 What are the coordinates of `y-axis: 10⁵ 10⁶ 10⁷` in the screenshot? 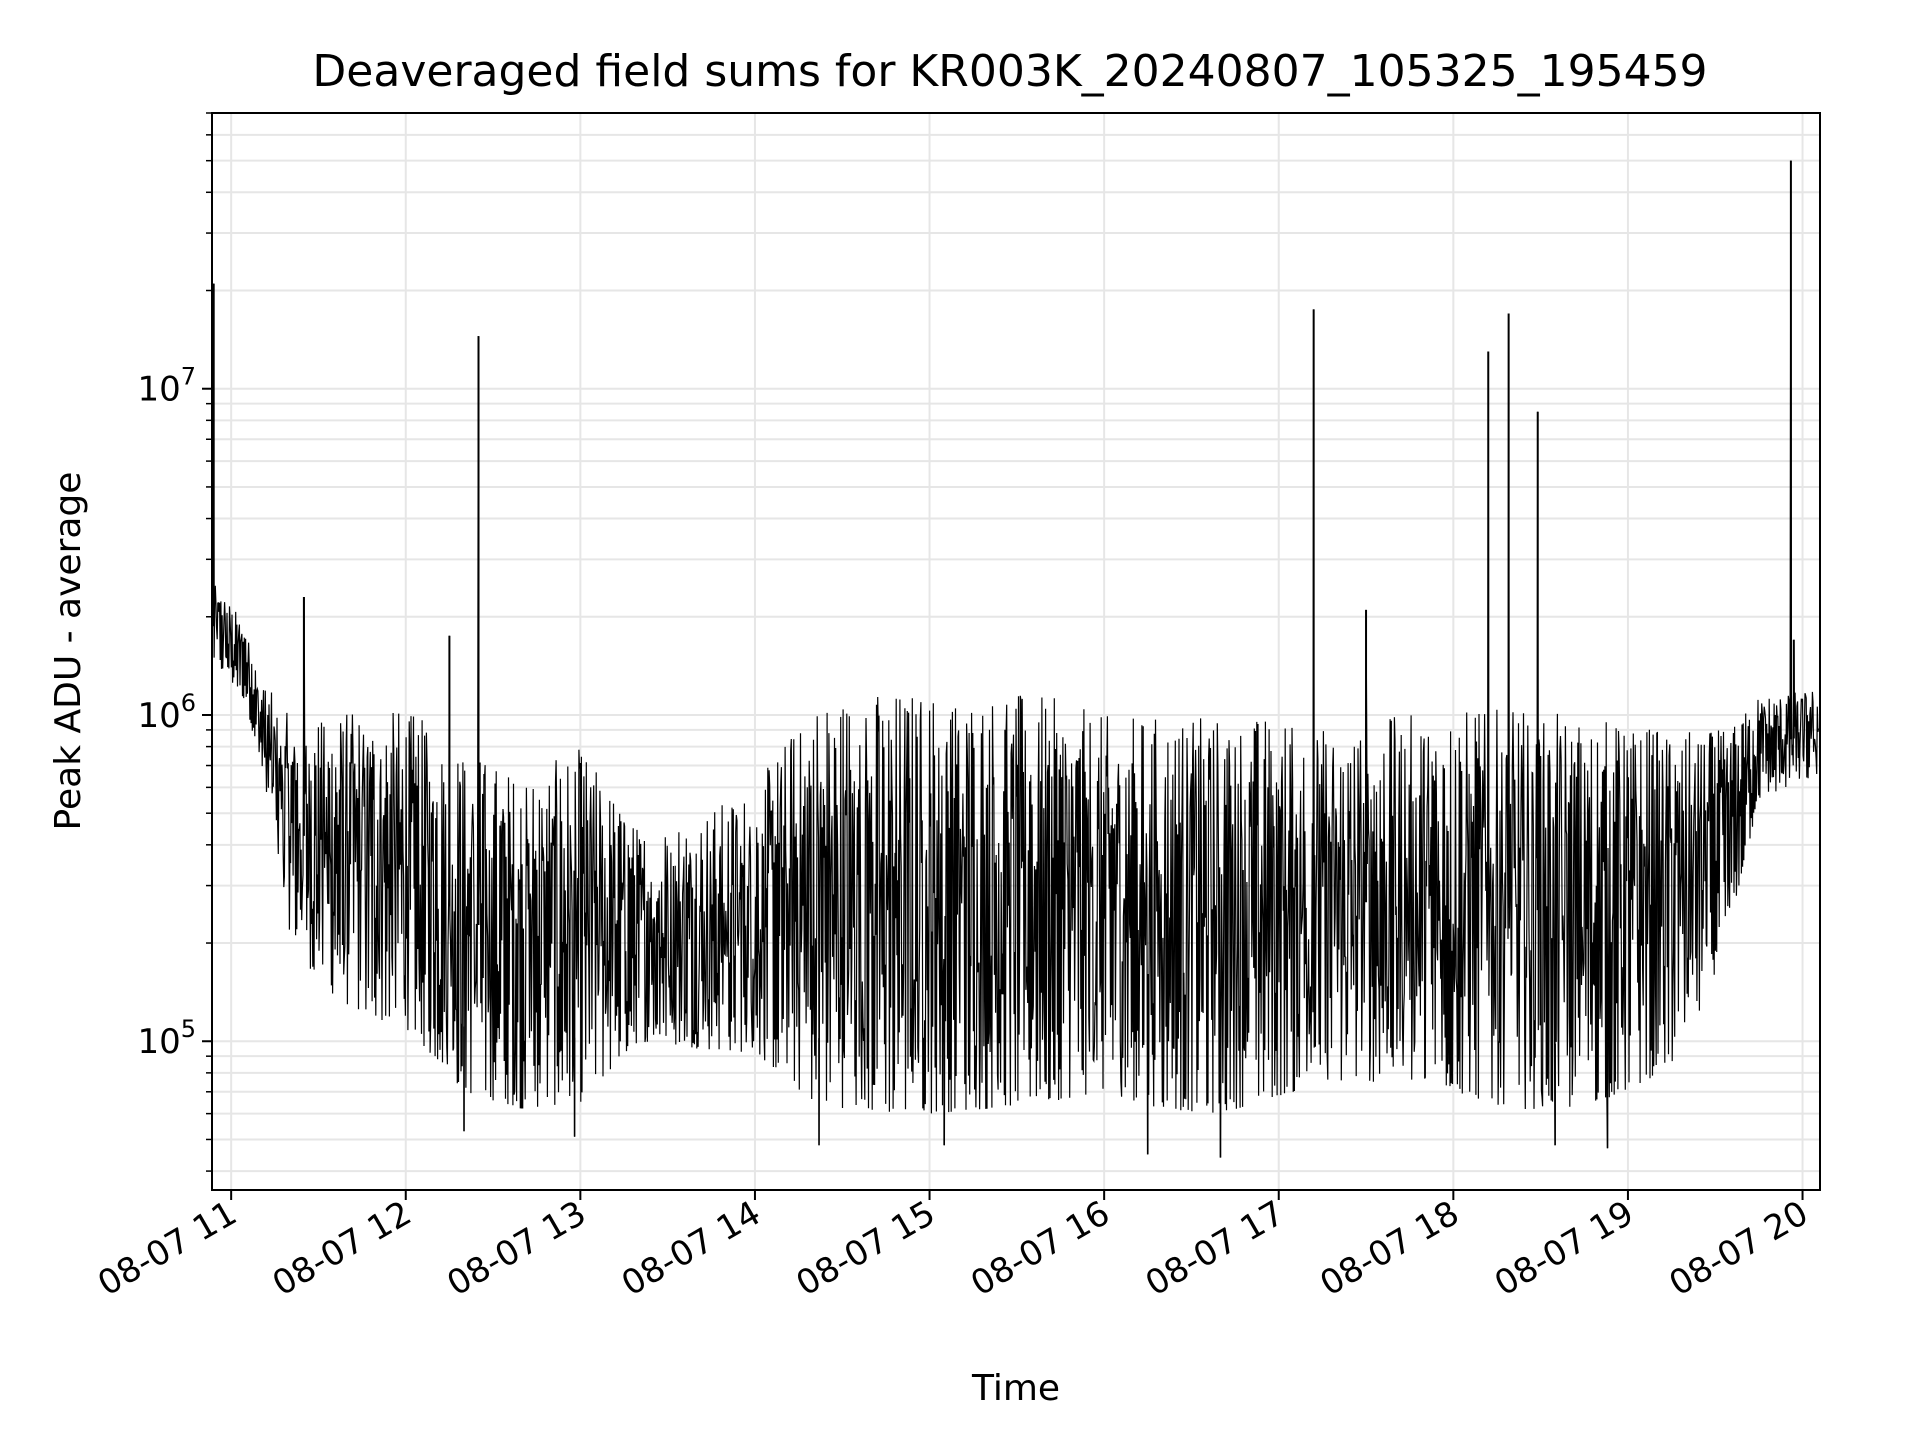 It's located at (174, 642).